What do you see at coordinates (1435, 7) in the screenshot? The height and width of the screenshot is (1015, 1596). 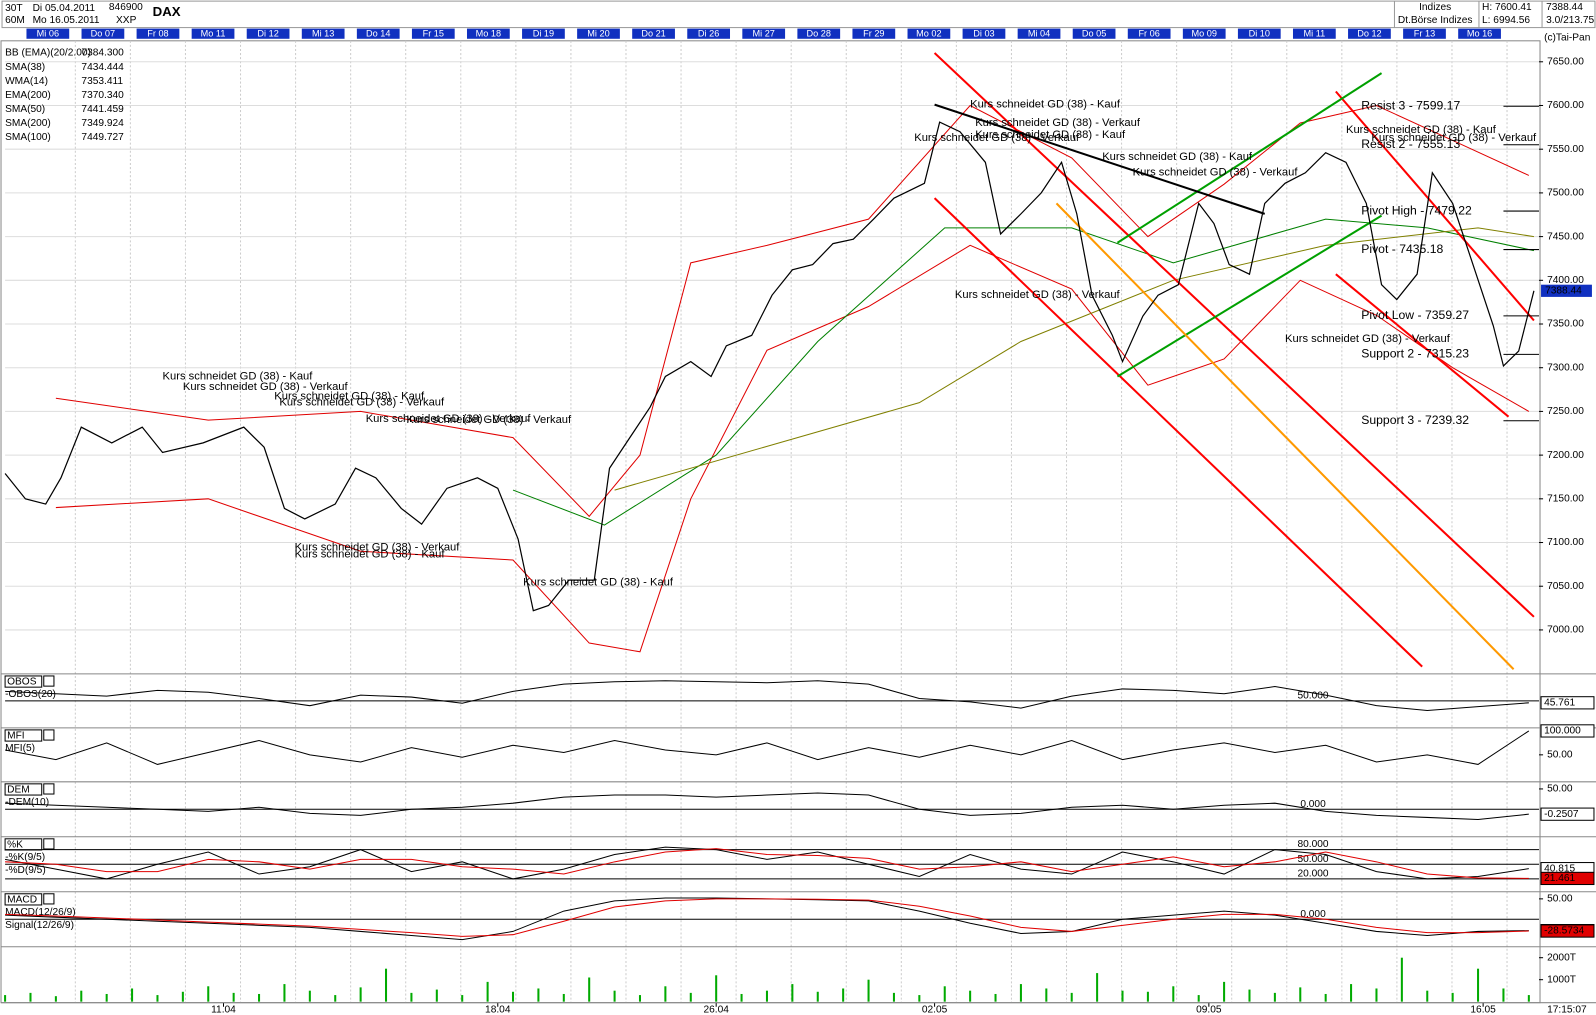 I see `group: Indizes` at bounding box center [1435, 7].